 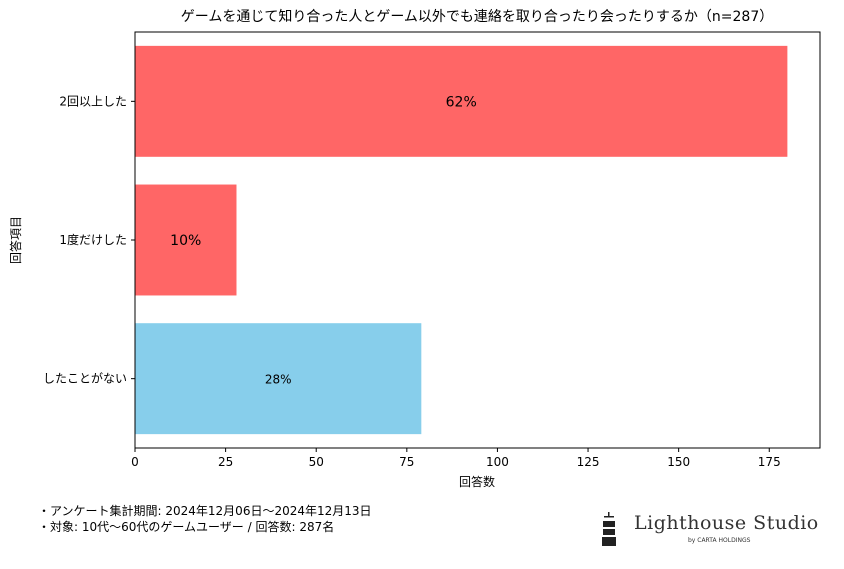 What do you see at coordinates (726, 523) in the screenshot?
I see `logo-name: Lighthouse Studio` at bounding box center [726, 523].